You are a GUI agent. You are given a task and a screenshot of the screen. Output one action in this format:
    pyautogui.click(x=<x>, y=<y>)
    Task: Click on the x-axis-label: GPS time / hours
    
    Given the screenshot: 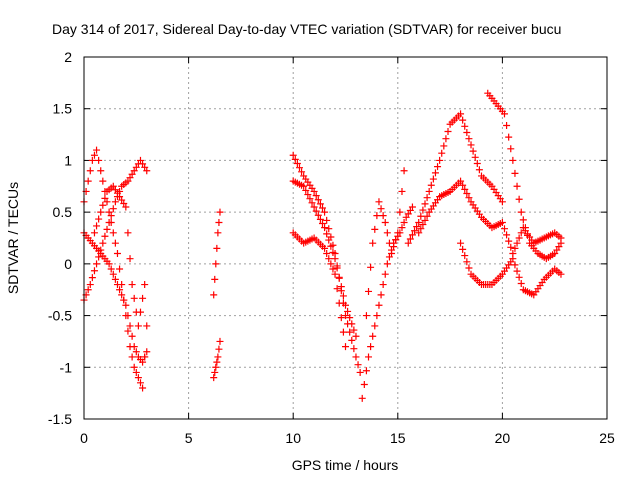 What is the action you would take?
    pyautogui.click(x=345, y=465)
    